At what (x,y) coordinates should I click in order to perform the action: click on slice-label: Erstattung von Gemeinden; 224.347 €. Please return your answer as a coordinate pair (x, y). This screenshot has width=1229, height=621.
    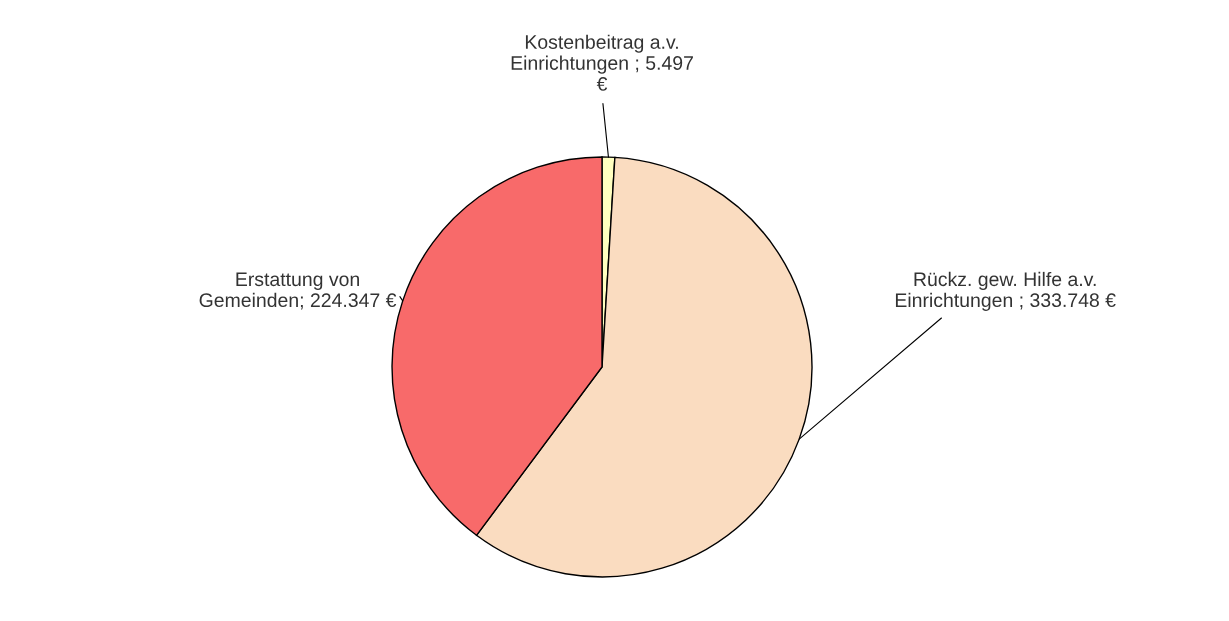
    Looking at the image, I should click on (298, 291).